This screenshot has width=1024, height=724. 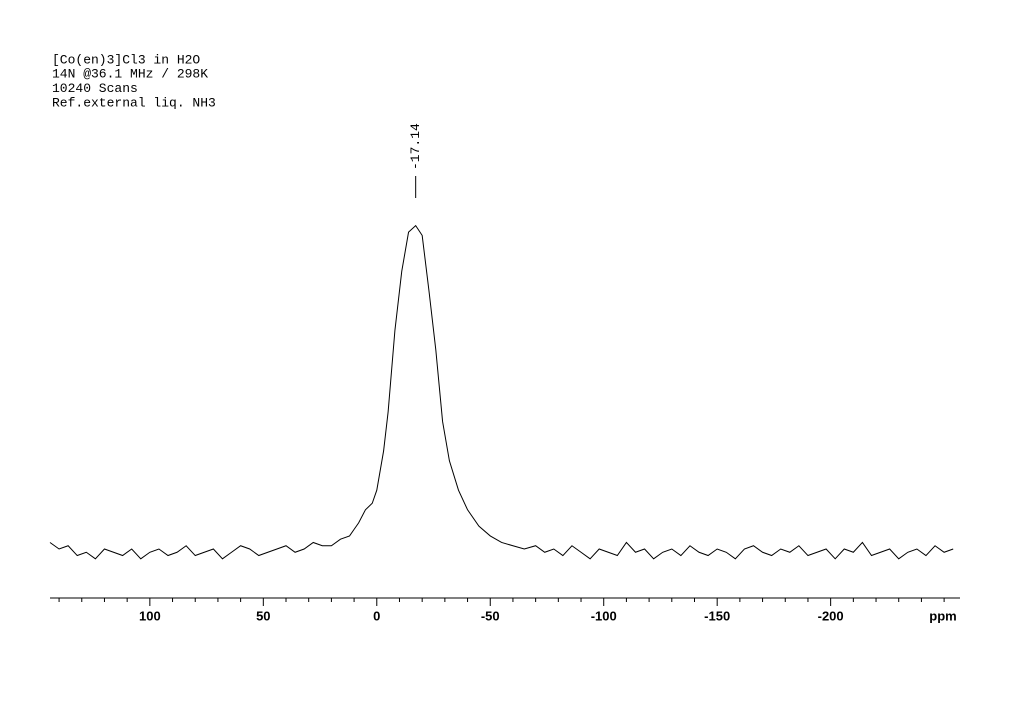 I want to click on x-tick-label: -150, so click(x=717, y=615).